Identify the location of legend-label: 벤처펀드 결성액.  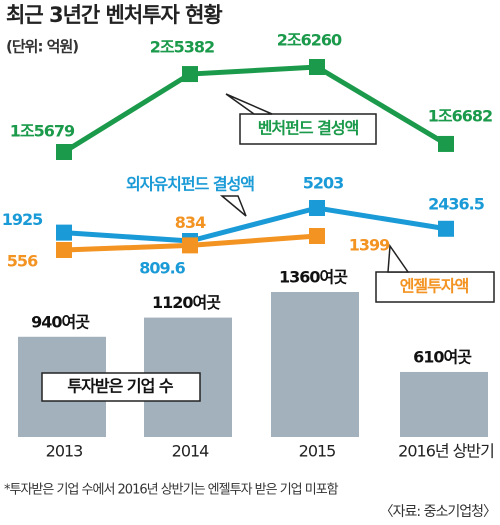
(308, 128).